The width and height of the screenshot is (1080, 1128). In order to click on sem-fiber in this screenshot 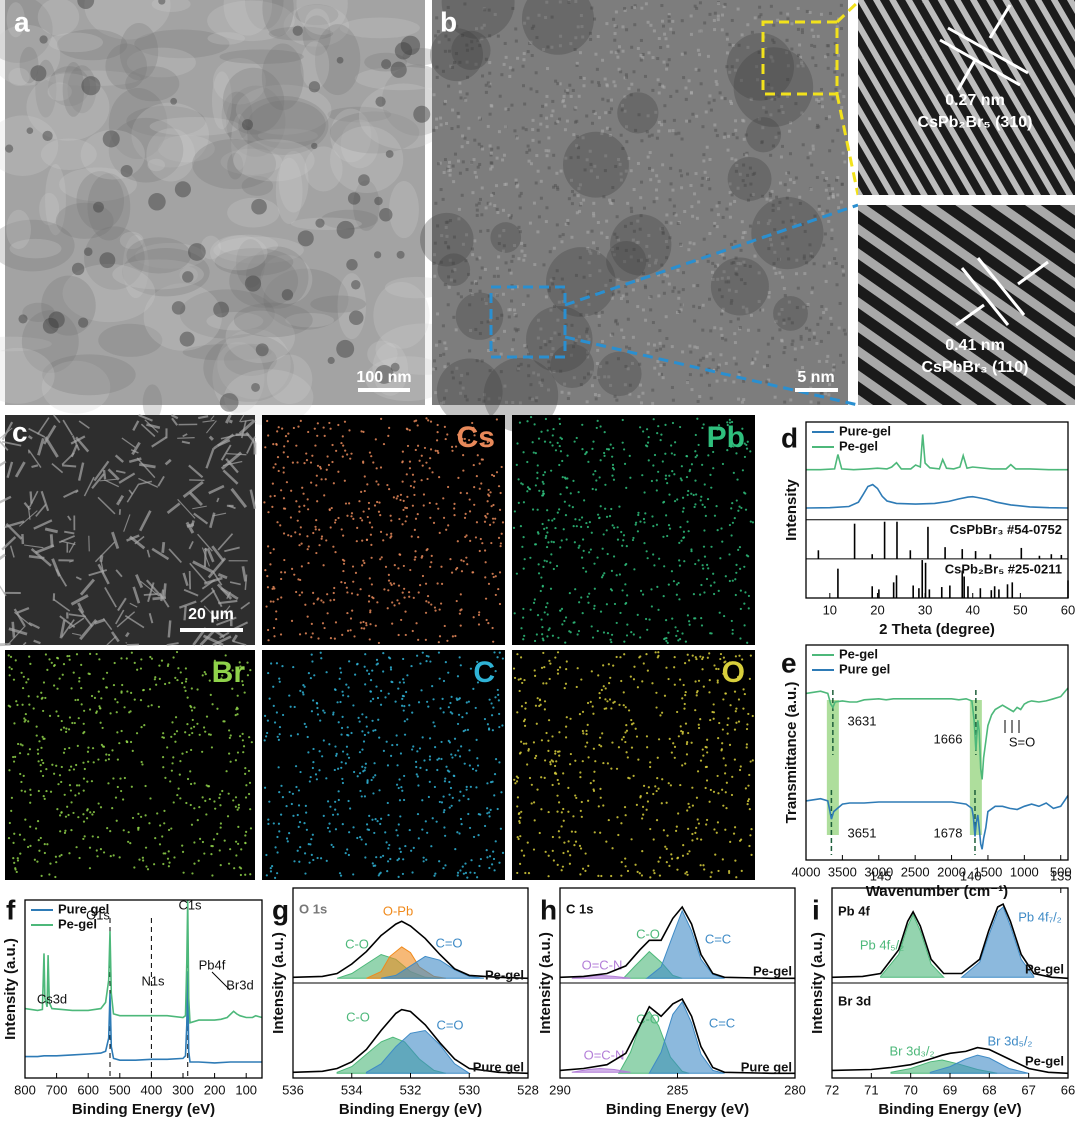, I will do `click(62, 629)`.